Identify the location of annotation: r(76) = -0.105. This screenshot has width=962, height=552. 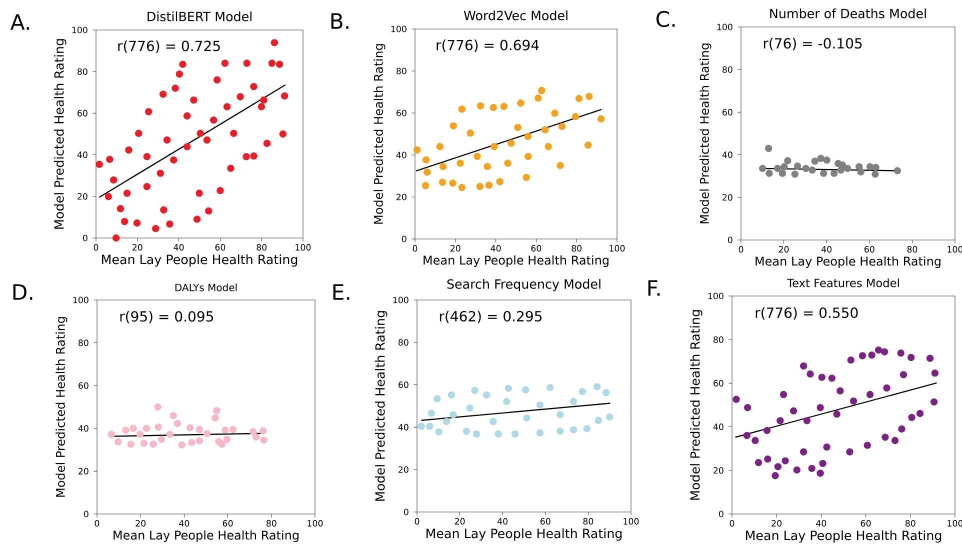
(813, 44).